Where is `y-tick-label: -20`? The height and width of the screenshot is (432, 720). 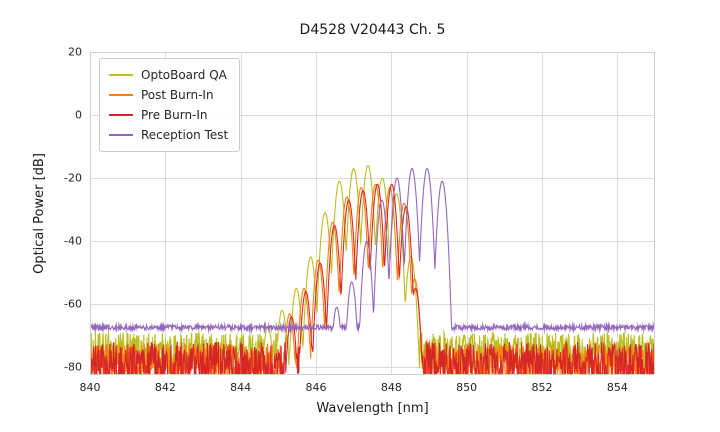 y-tick-label: -20 is located at coordinates (73, 178).